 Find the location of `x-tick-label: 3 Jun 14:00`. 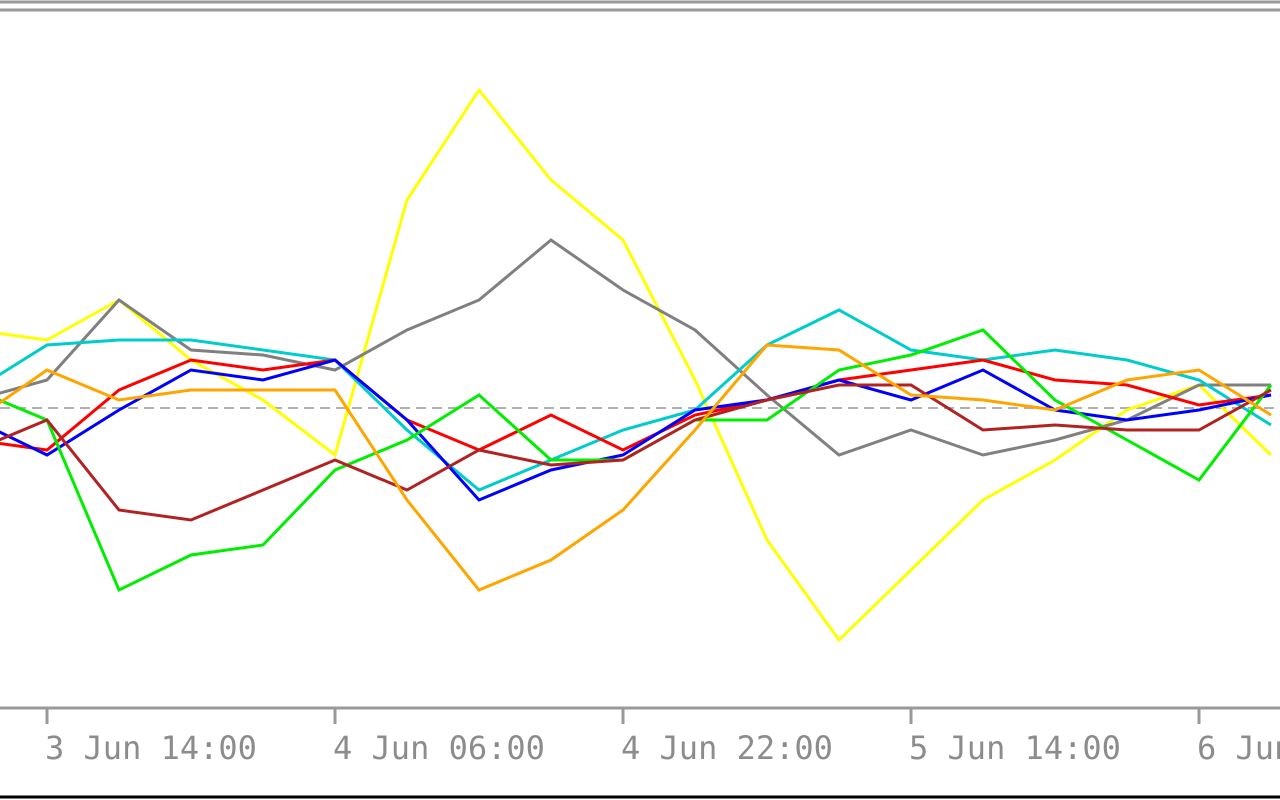

x-tick-label: 3 Jun 14:00 is located at coordinates (151, 748).